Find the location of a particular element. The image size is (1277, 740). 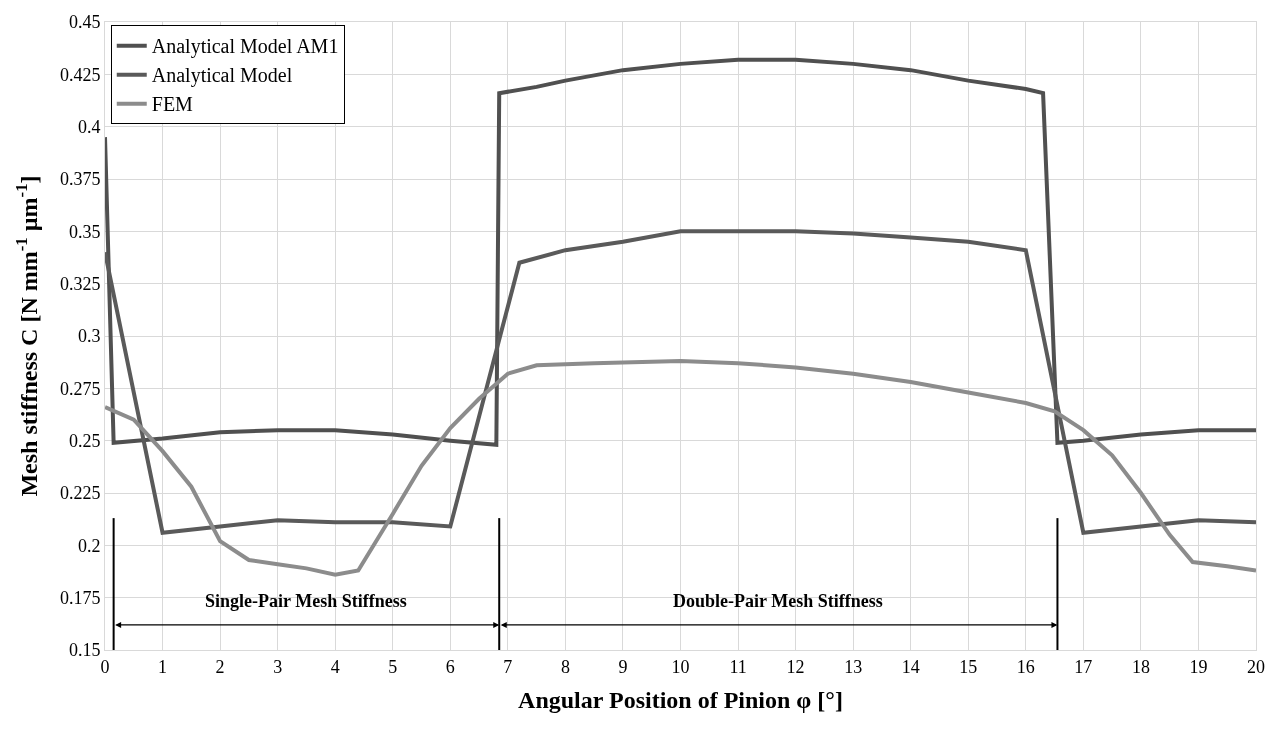

x-tick-label: 13 is located at coordinates (853, 666).